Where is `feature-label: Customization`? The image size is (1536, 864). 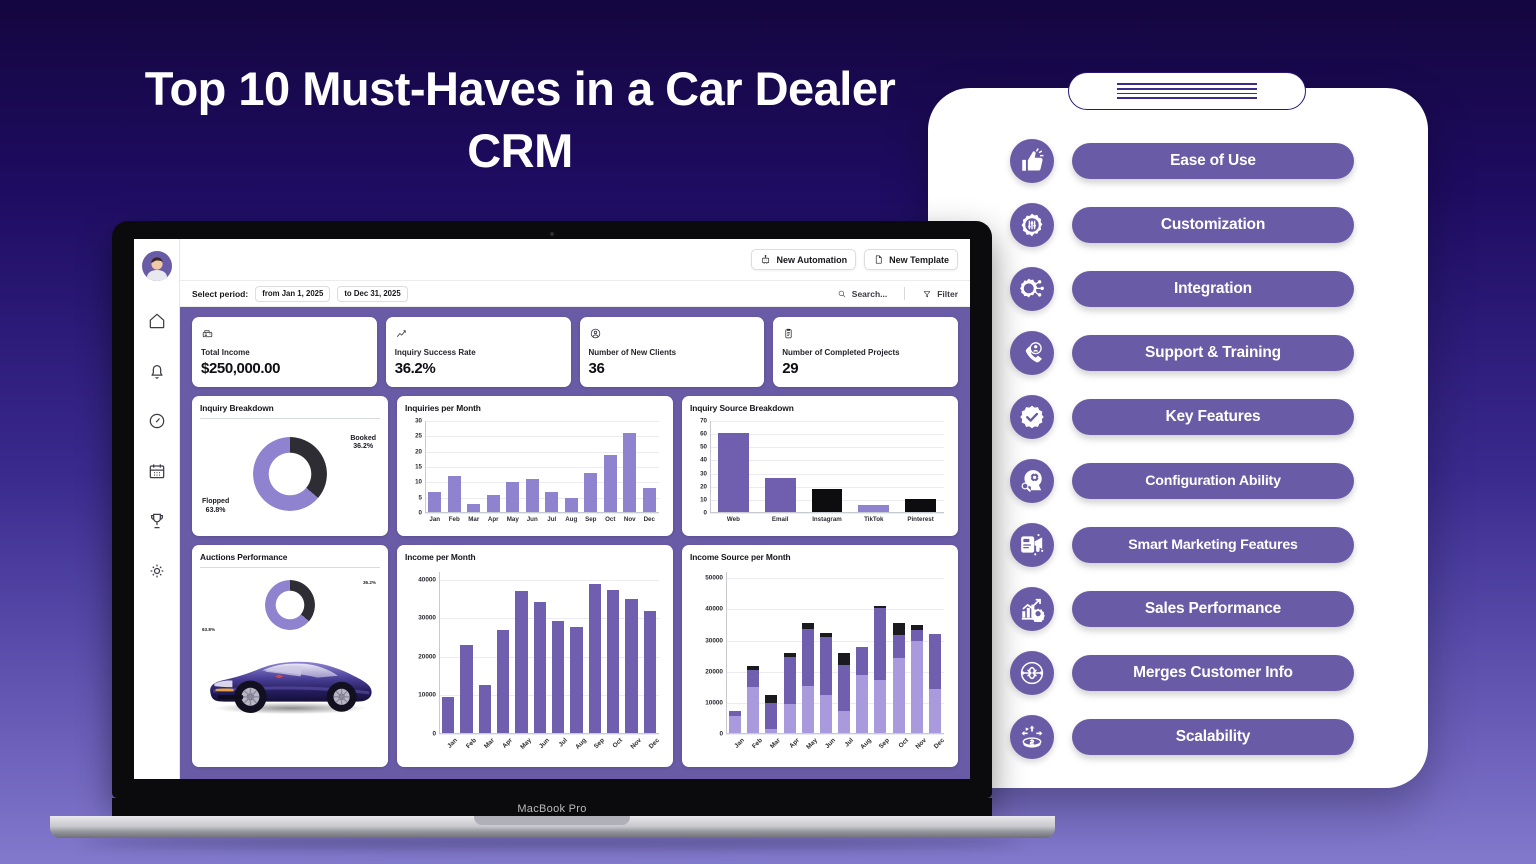 feature-label: Customization is located at coordinates (1213, 224).